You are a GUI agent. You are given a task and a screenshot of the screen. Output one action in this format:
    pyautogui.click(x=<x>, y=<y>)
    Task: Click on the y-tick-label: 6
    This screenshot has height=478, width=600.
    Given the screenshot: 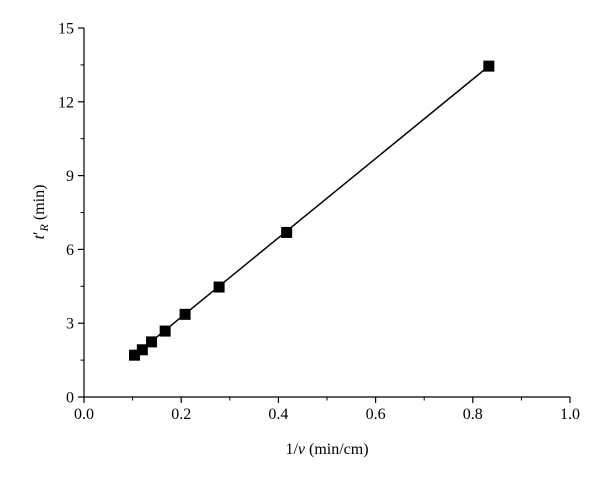 What is the action you would take?
    pyautogui.click(x=70, y=250)
    